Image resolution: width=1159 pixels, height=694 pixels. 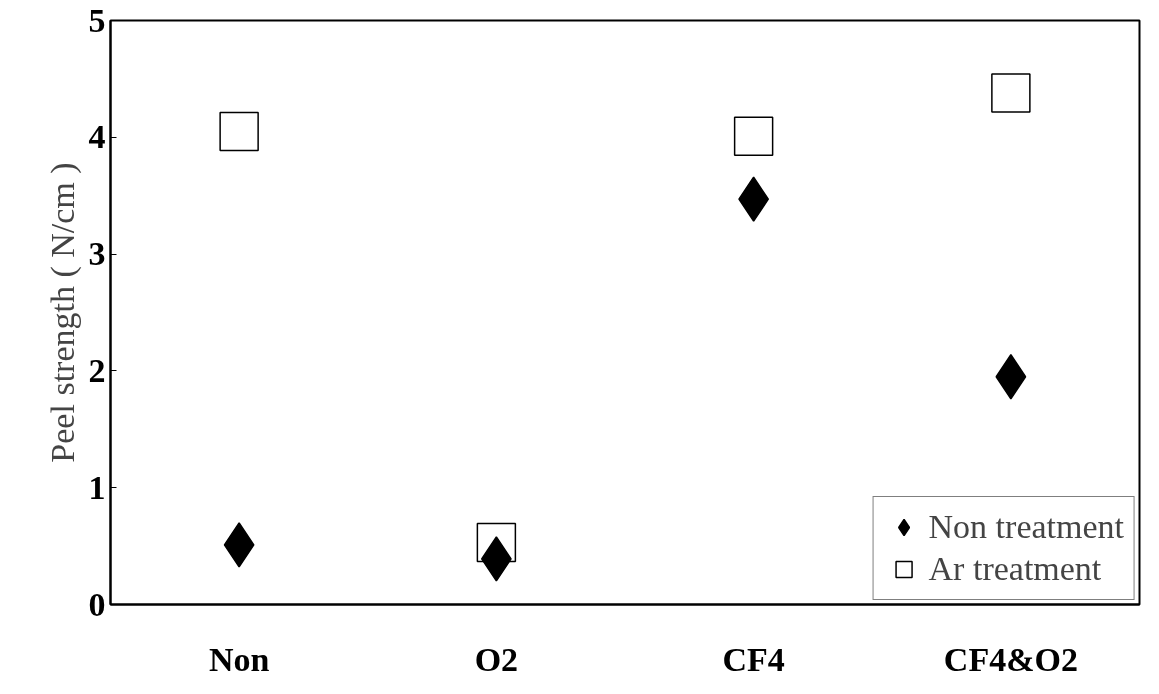 What do you see at coordinates (1010, 659) in the screenshot?
I see `x-tick-label: CF4&O2` at bounding box center [1010, 659].